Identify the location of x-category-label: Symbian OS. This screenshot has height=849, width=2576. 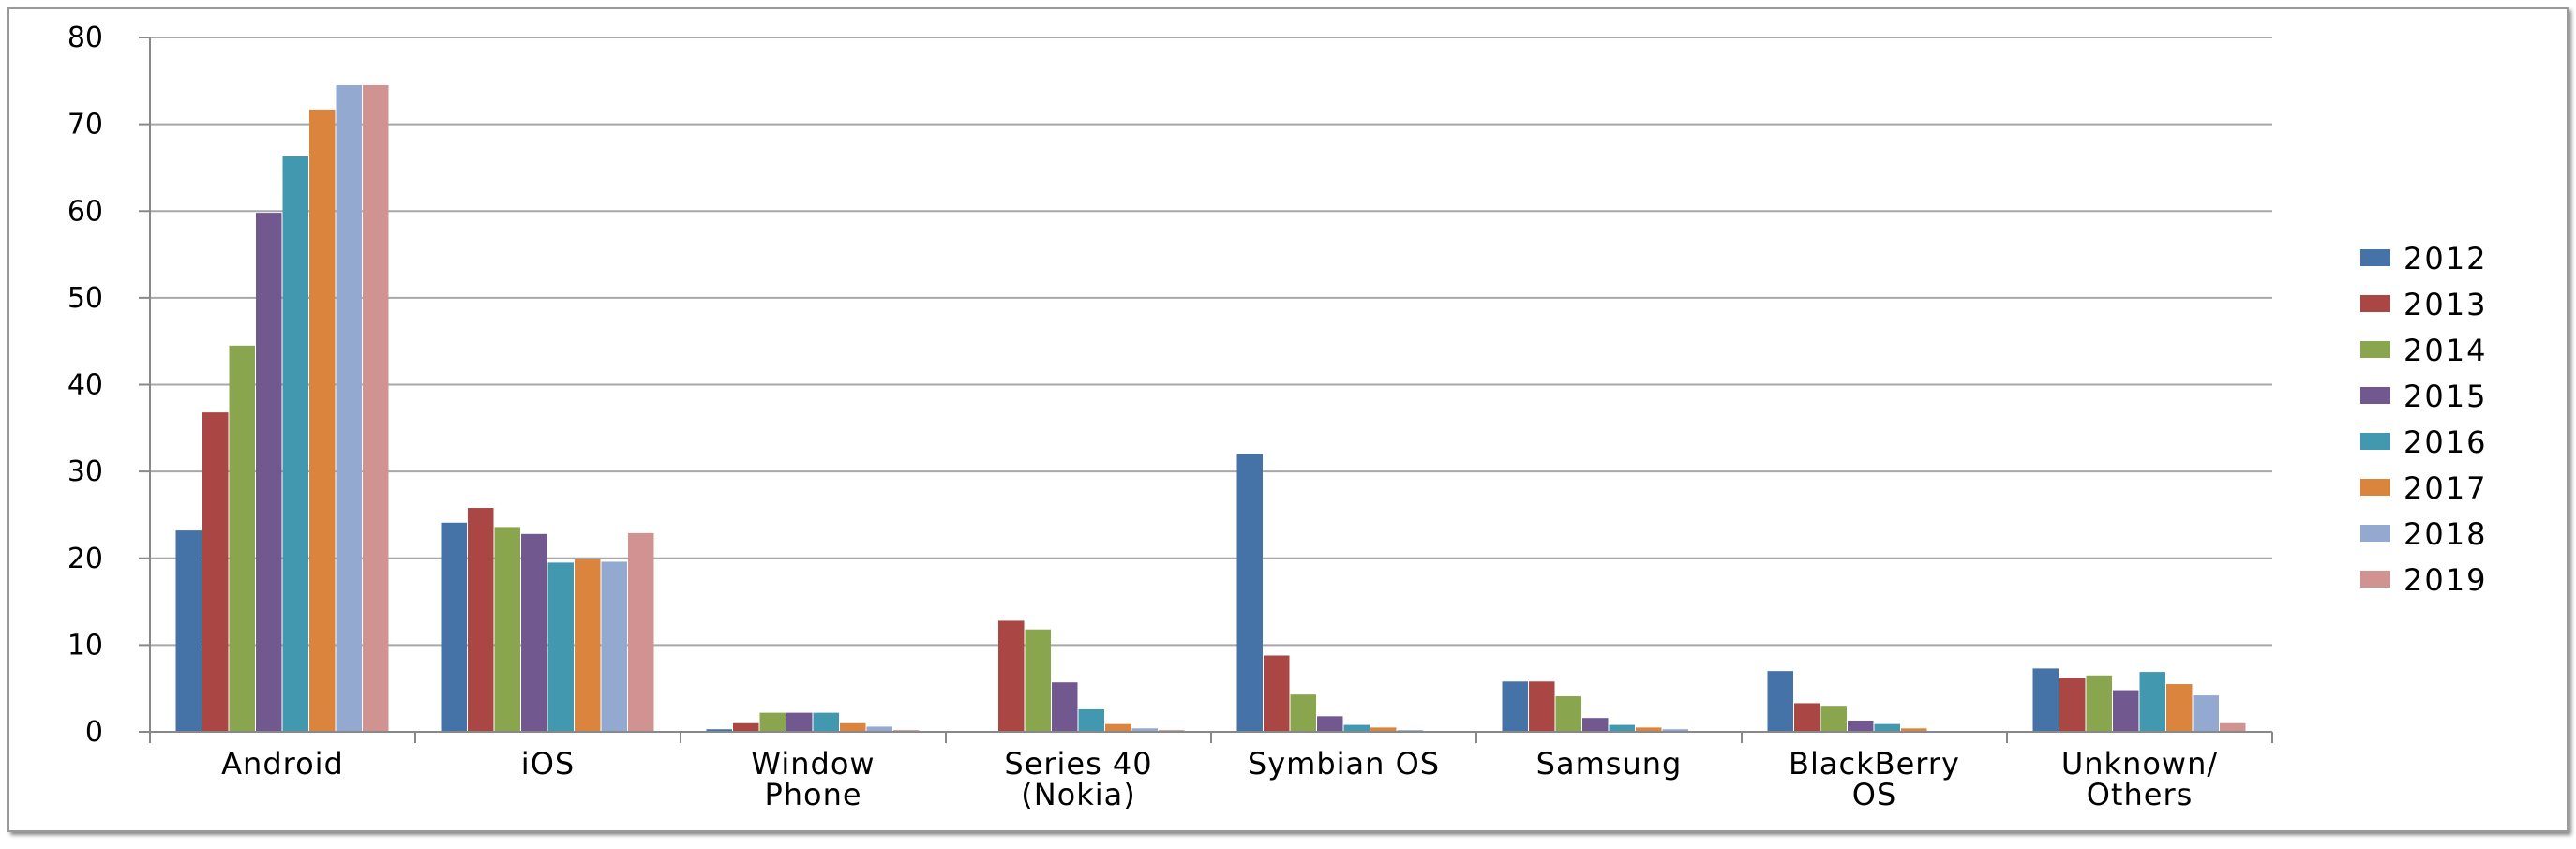
(1344, 764).